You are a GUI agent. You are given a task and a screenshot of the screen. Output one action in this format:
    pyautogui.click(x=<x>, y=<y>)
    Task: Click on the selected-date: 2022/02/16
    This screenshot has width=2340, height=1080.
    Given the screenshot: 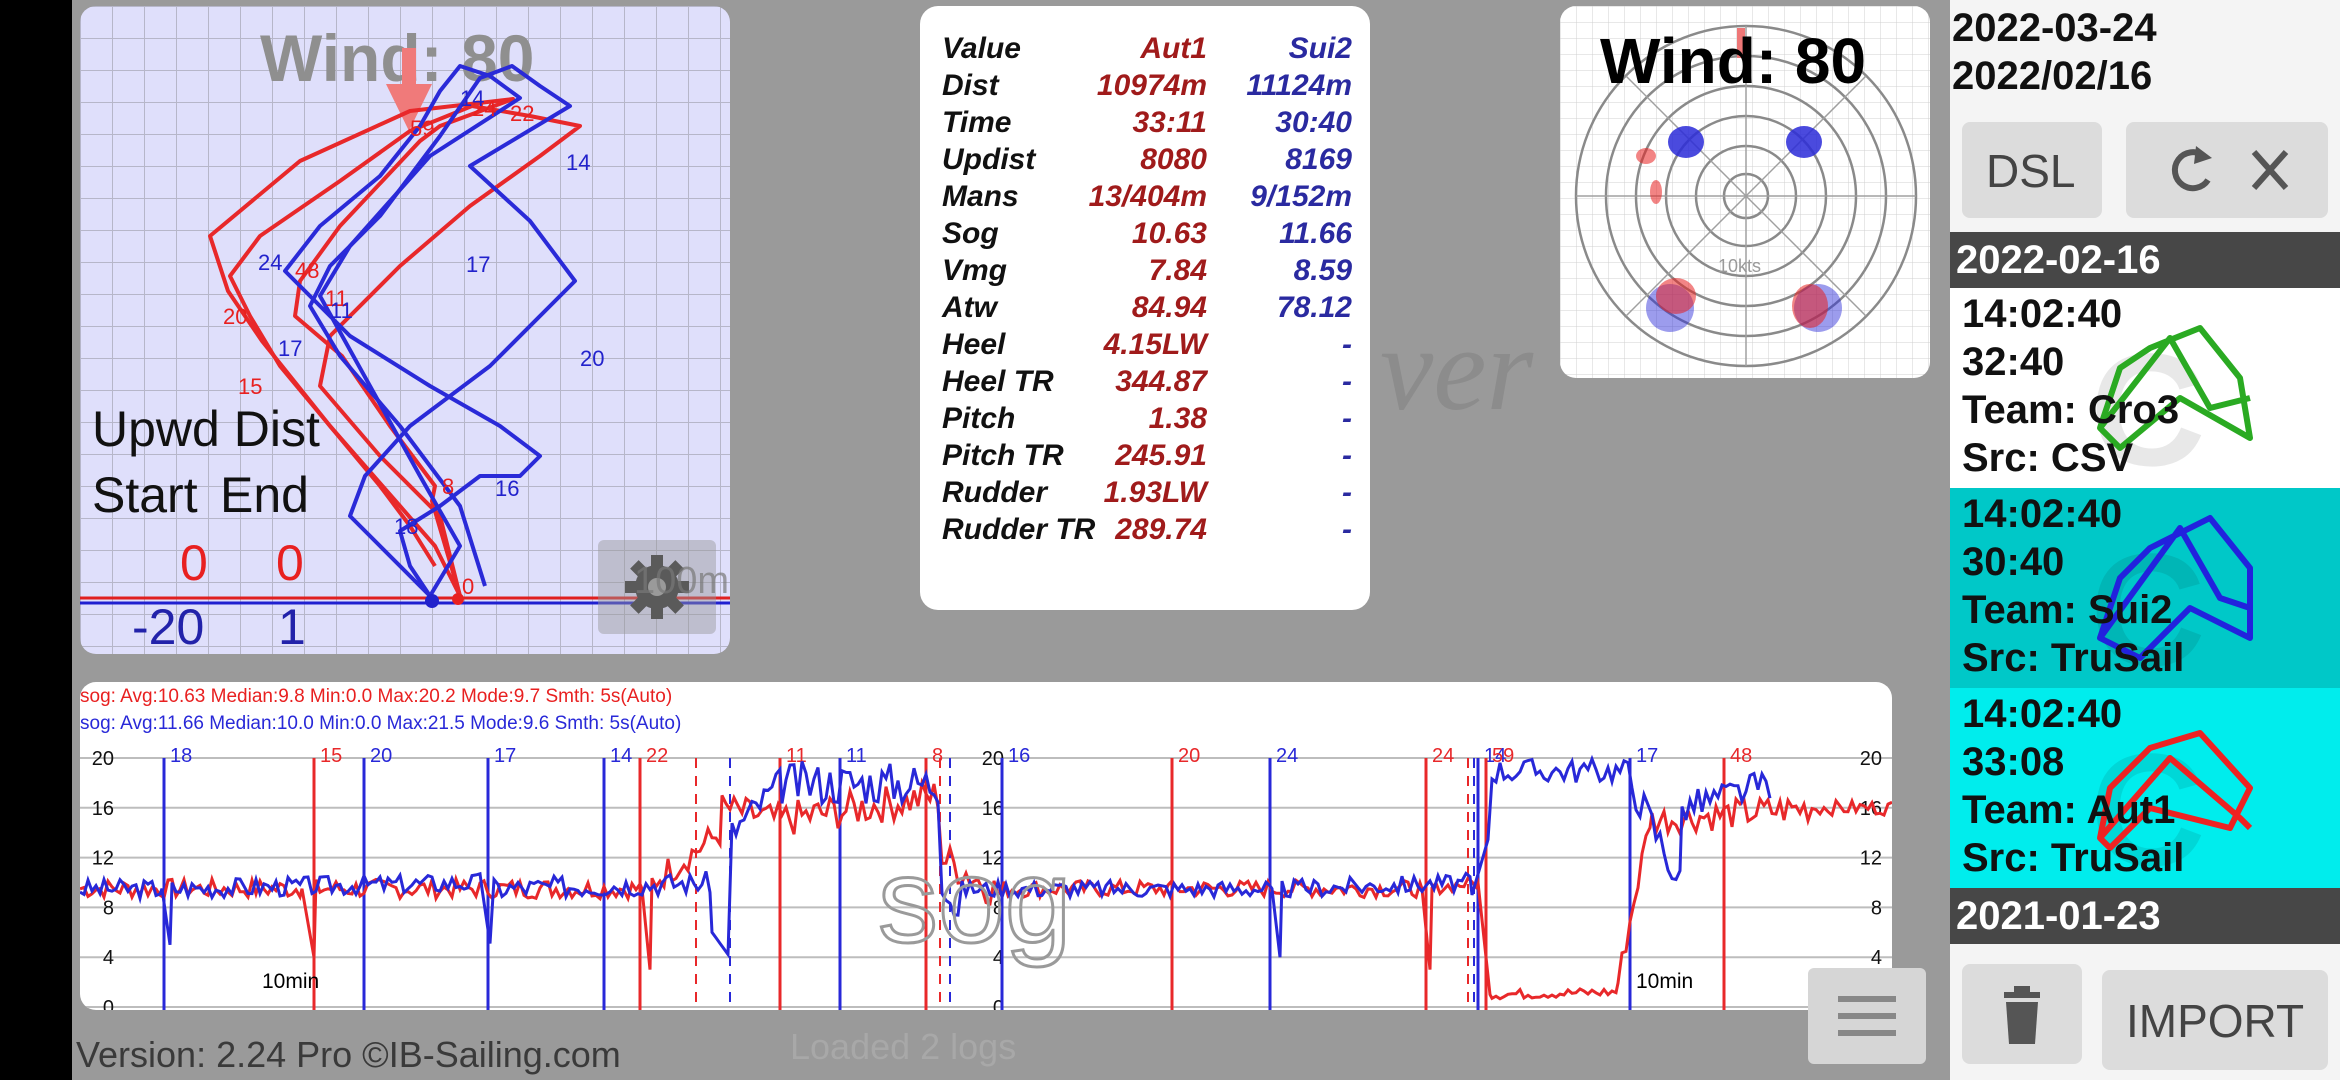 What is the action you would take?
    pyautogui.click(x=2052, y=76)
    